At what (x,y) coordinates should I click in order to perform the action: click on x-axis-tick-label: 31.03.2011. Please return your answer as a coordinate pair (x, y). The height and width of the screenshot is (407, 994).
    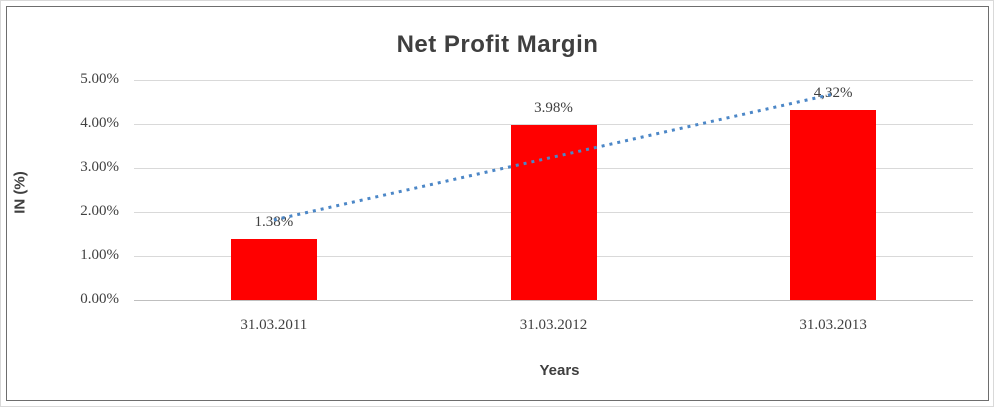
    Looking at the image, I should click on (274, 325).